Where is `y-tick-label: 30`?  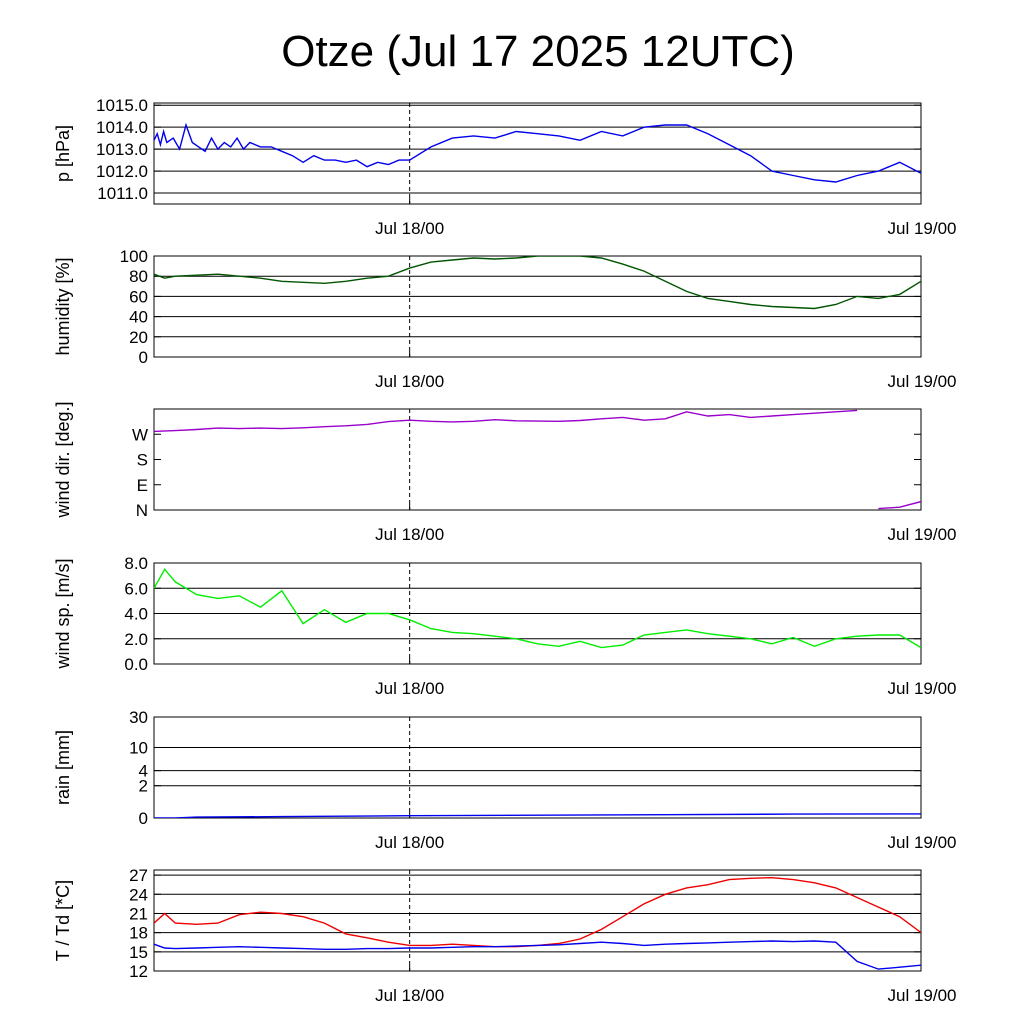
y-tick-label: 30 is located at coordinates (138, 717).